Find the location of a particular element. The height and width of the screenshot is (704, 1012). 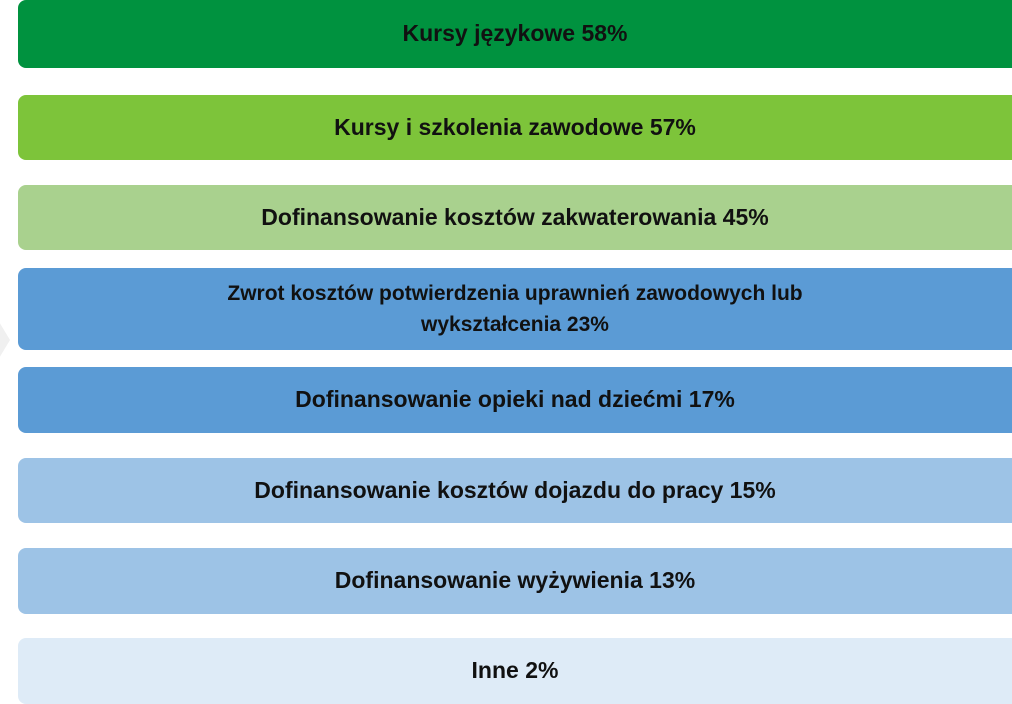

item-label: Inne 2% is located at coordinates (515, 670).